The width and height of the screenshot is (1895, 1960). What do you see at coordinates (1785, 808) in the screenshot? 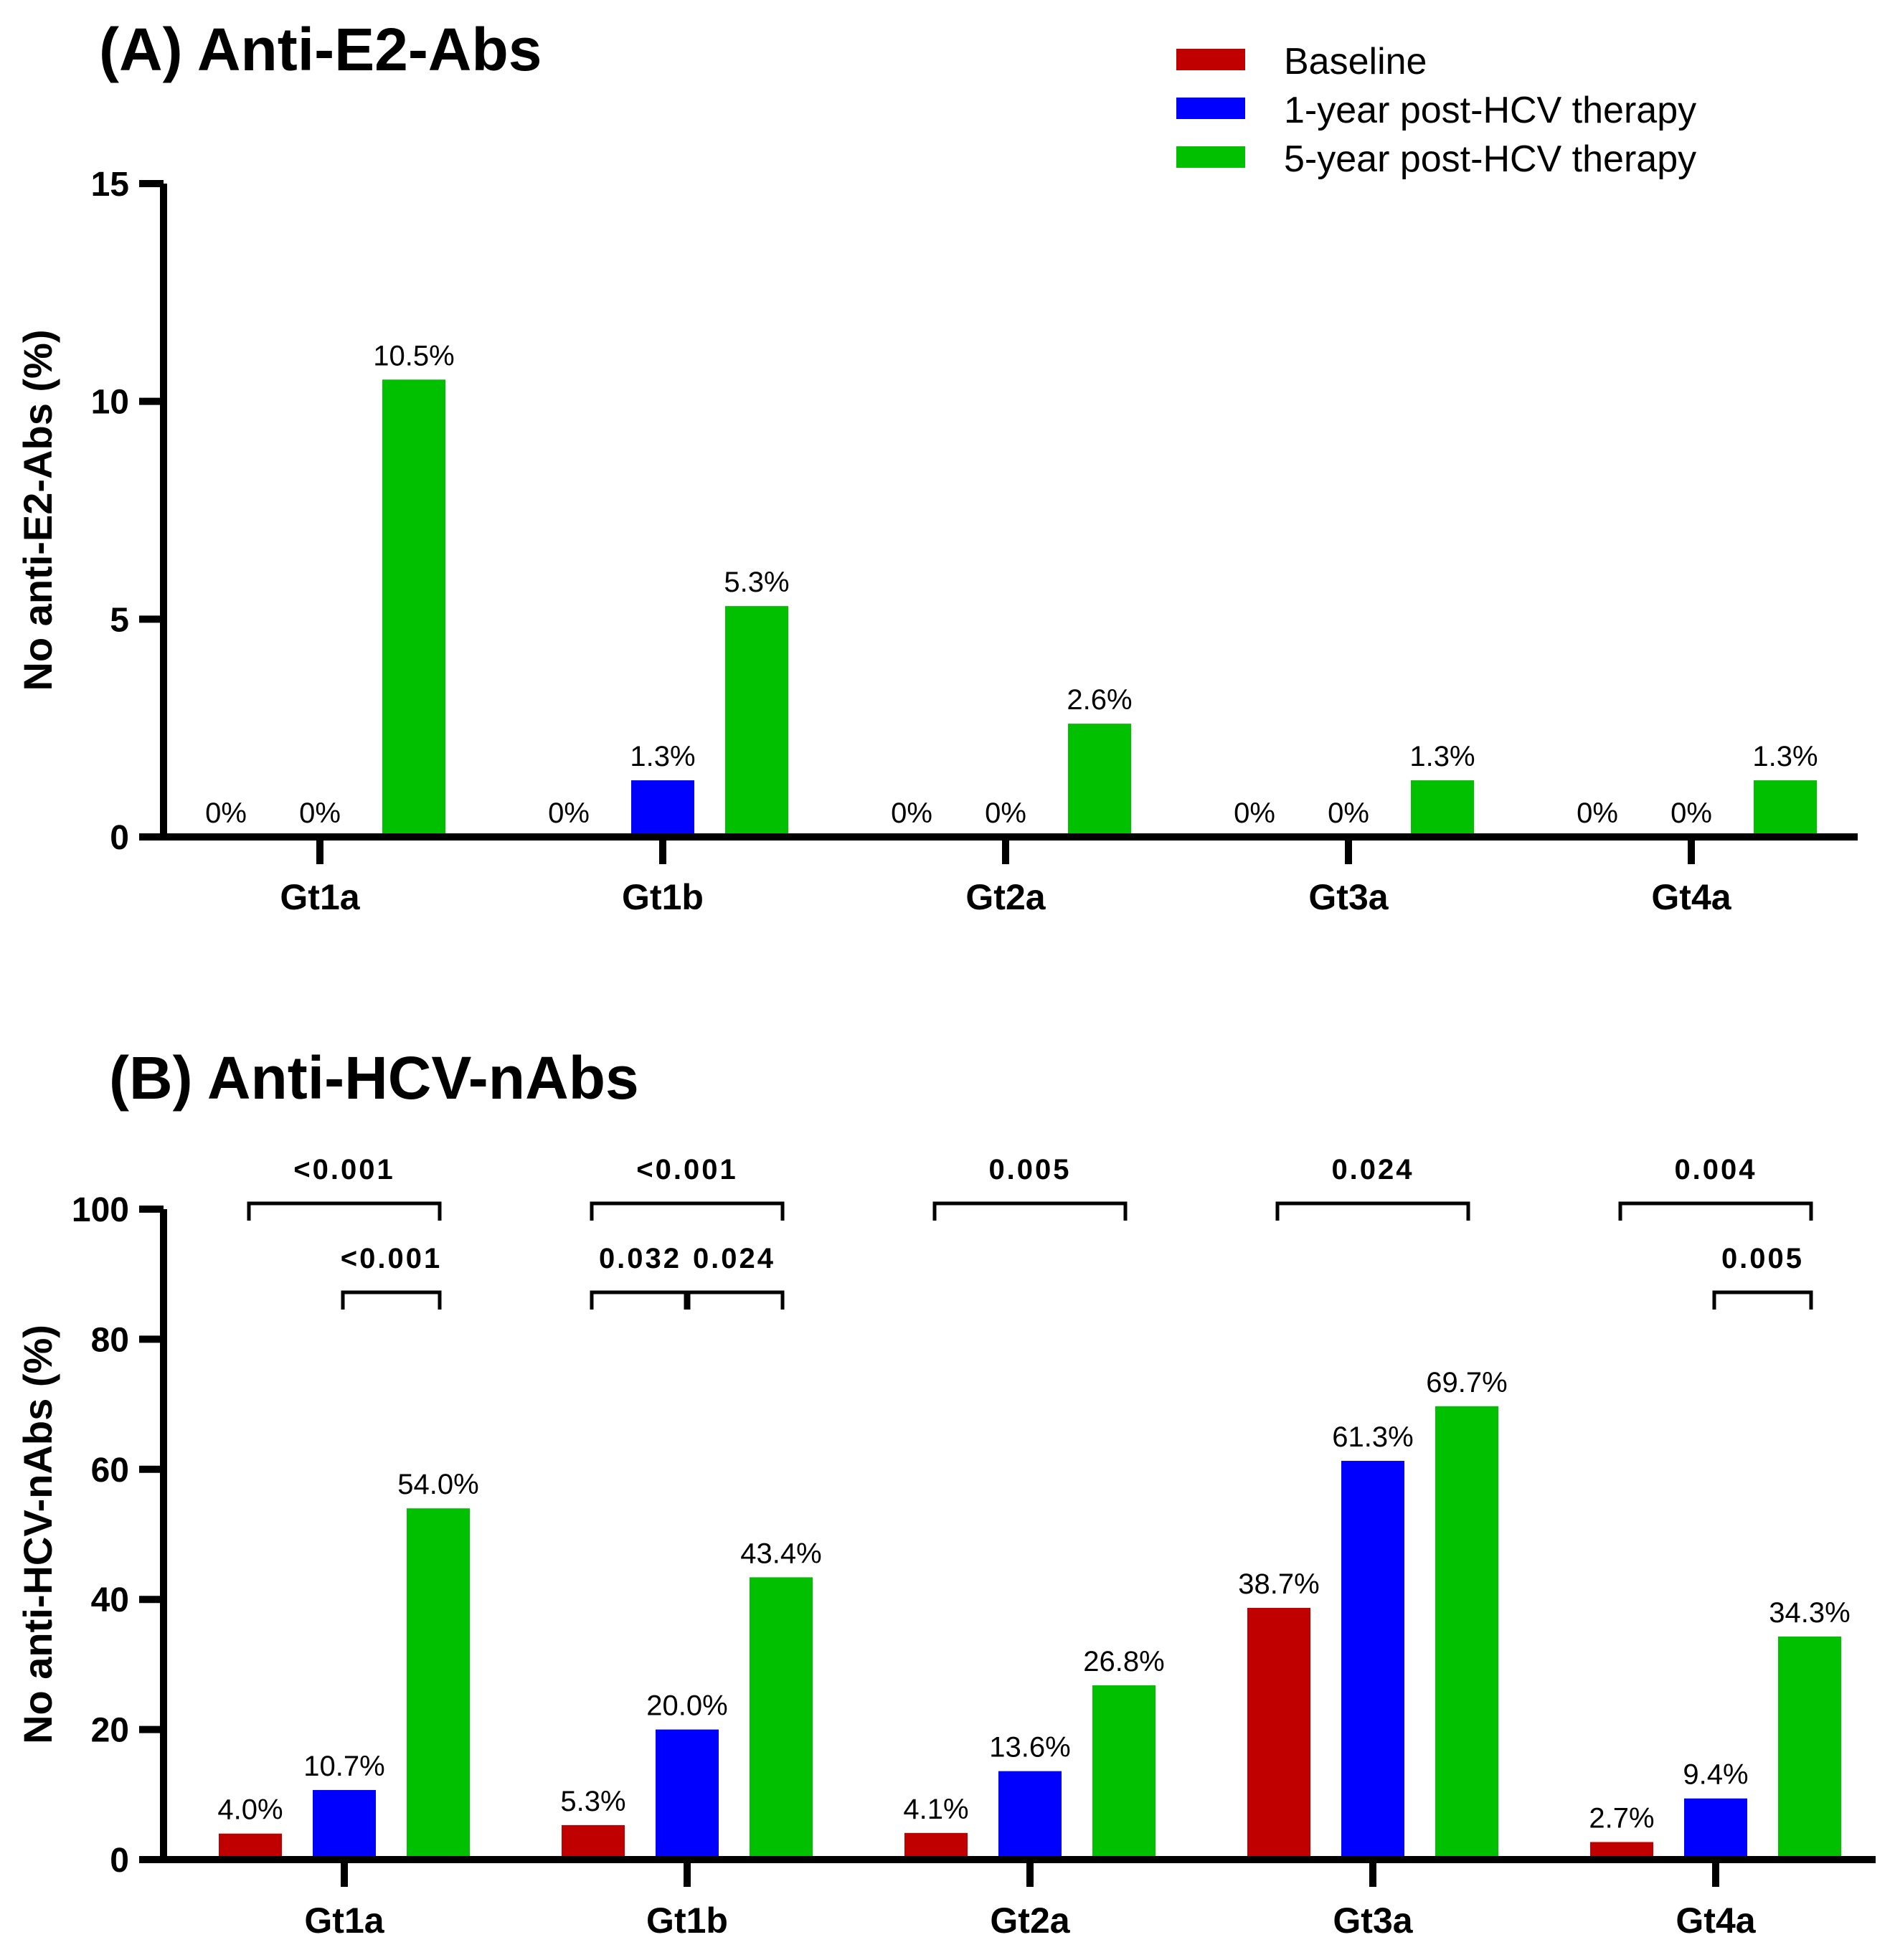
I see `bar-a-gt4a-s3` at bounding box center [1785, 808].